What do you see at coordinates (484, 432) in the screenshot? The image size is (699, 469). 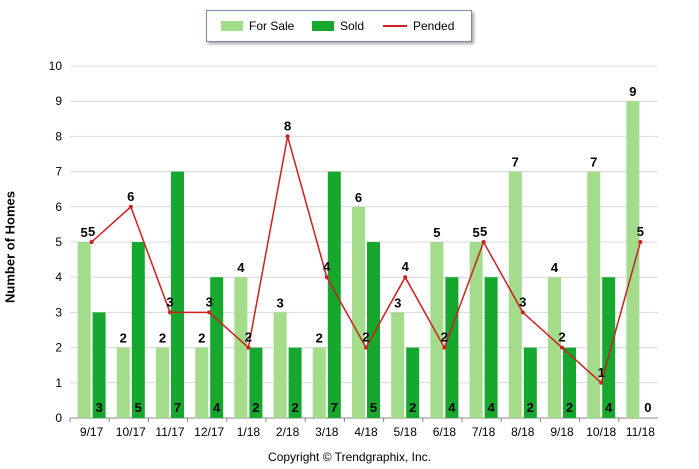 I see `x-tick-label: 7/18` at bounding box center [484, 432].